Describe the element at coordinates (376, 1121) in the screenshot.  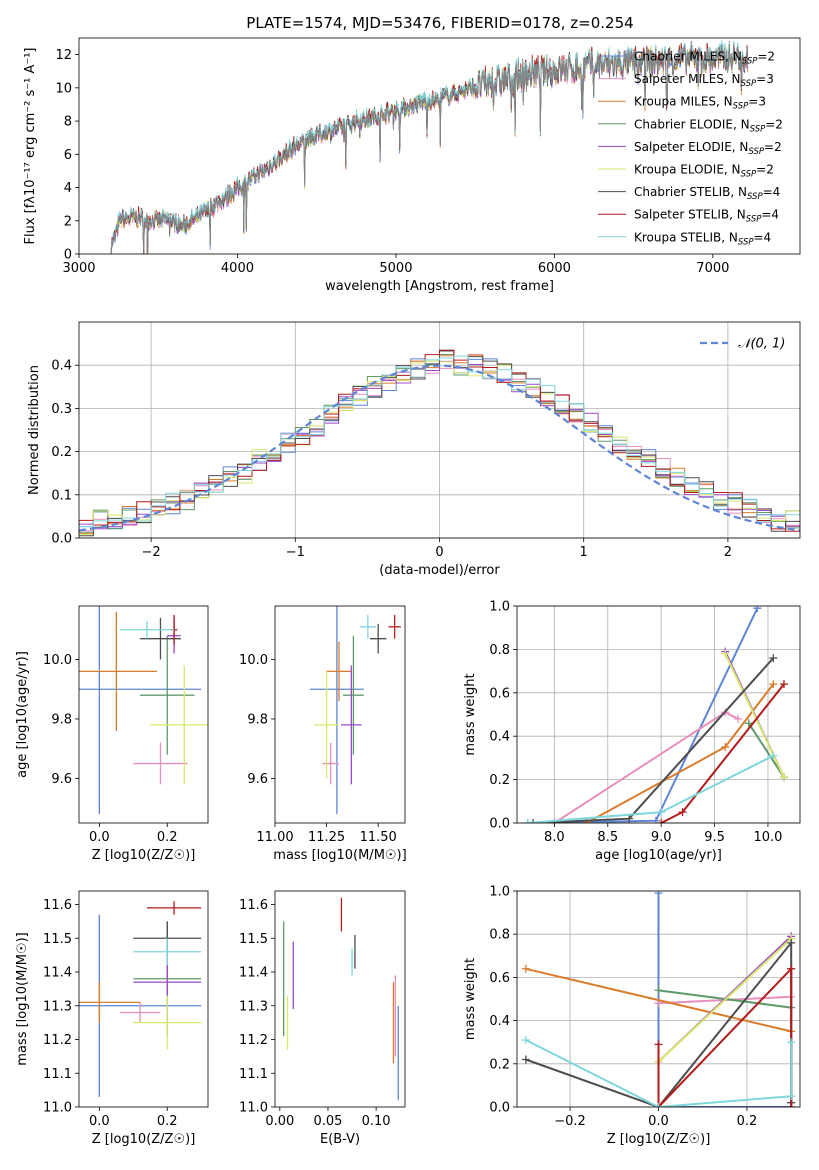
I see `x-tick-label: 0.10` at that location.